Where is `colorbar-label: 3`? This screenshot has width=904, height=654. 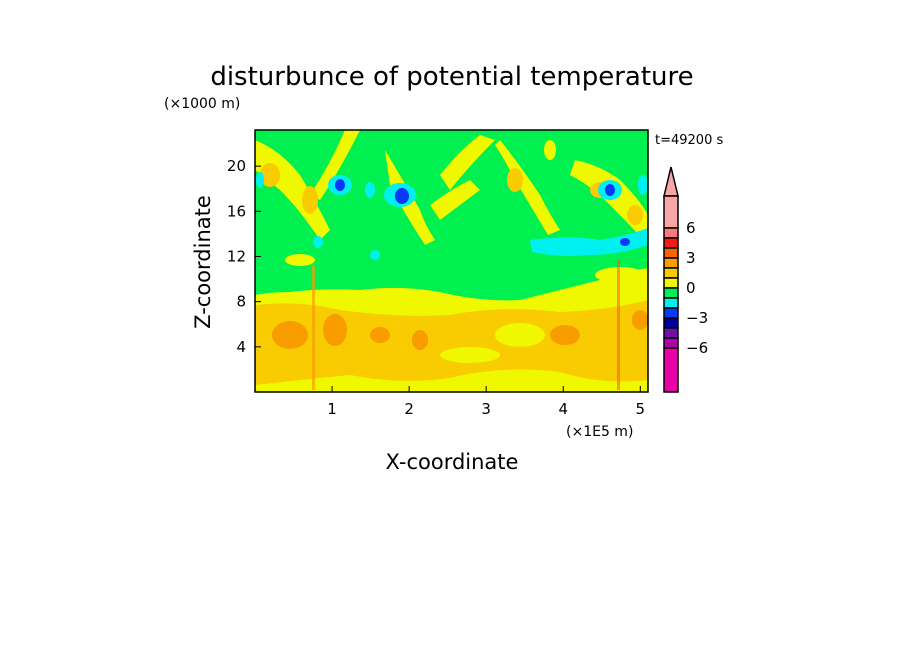
colorbar-label: 3 is located at coordinates (691, 258).